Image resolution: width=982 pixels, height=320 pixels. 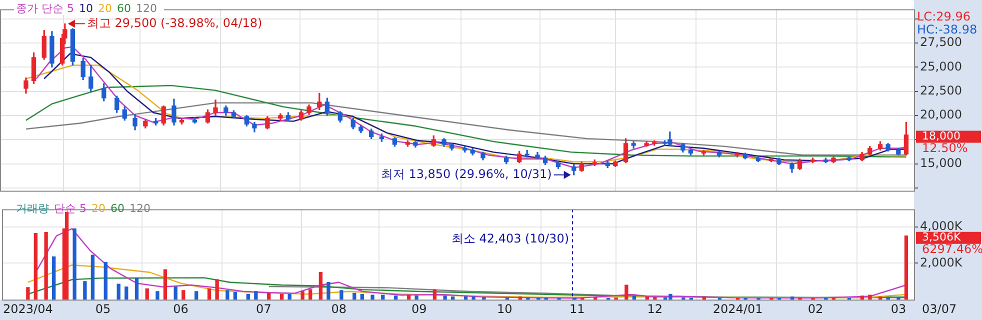 What do you see at coordinates (124, 8) in the screenshot?
I see `text: 60` at bounding box center [124, 8].